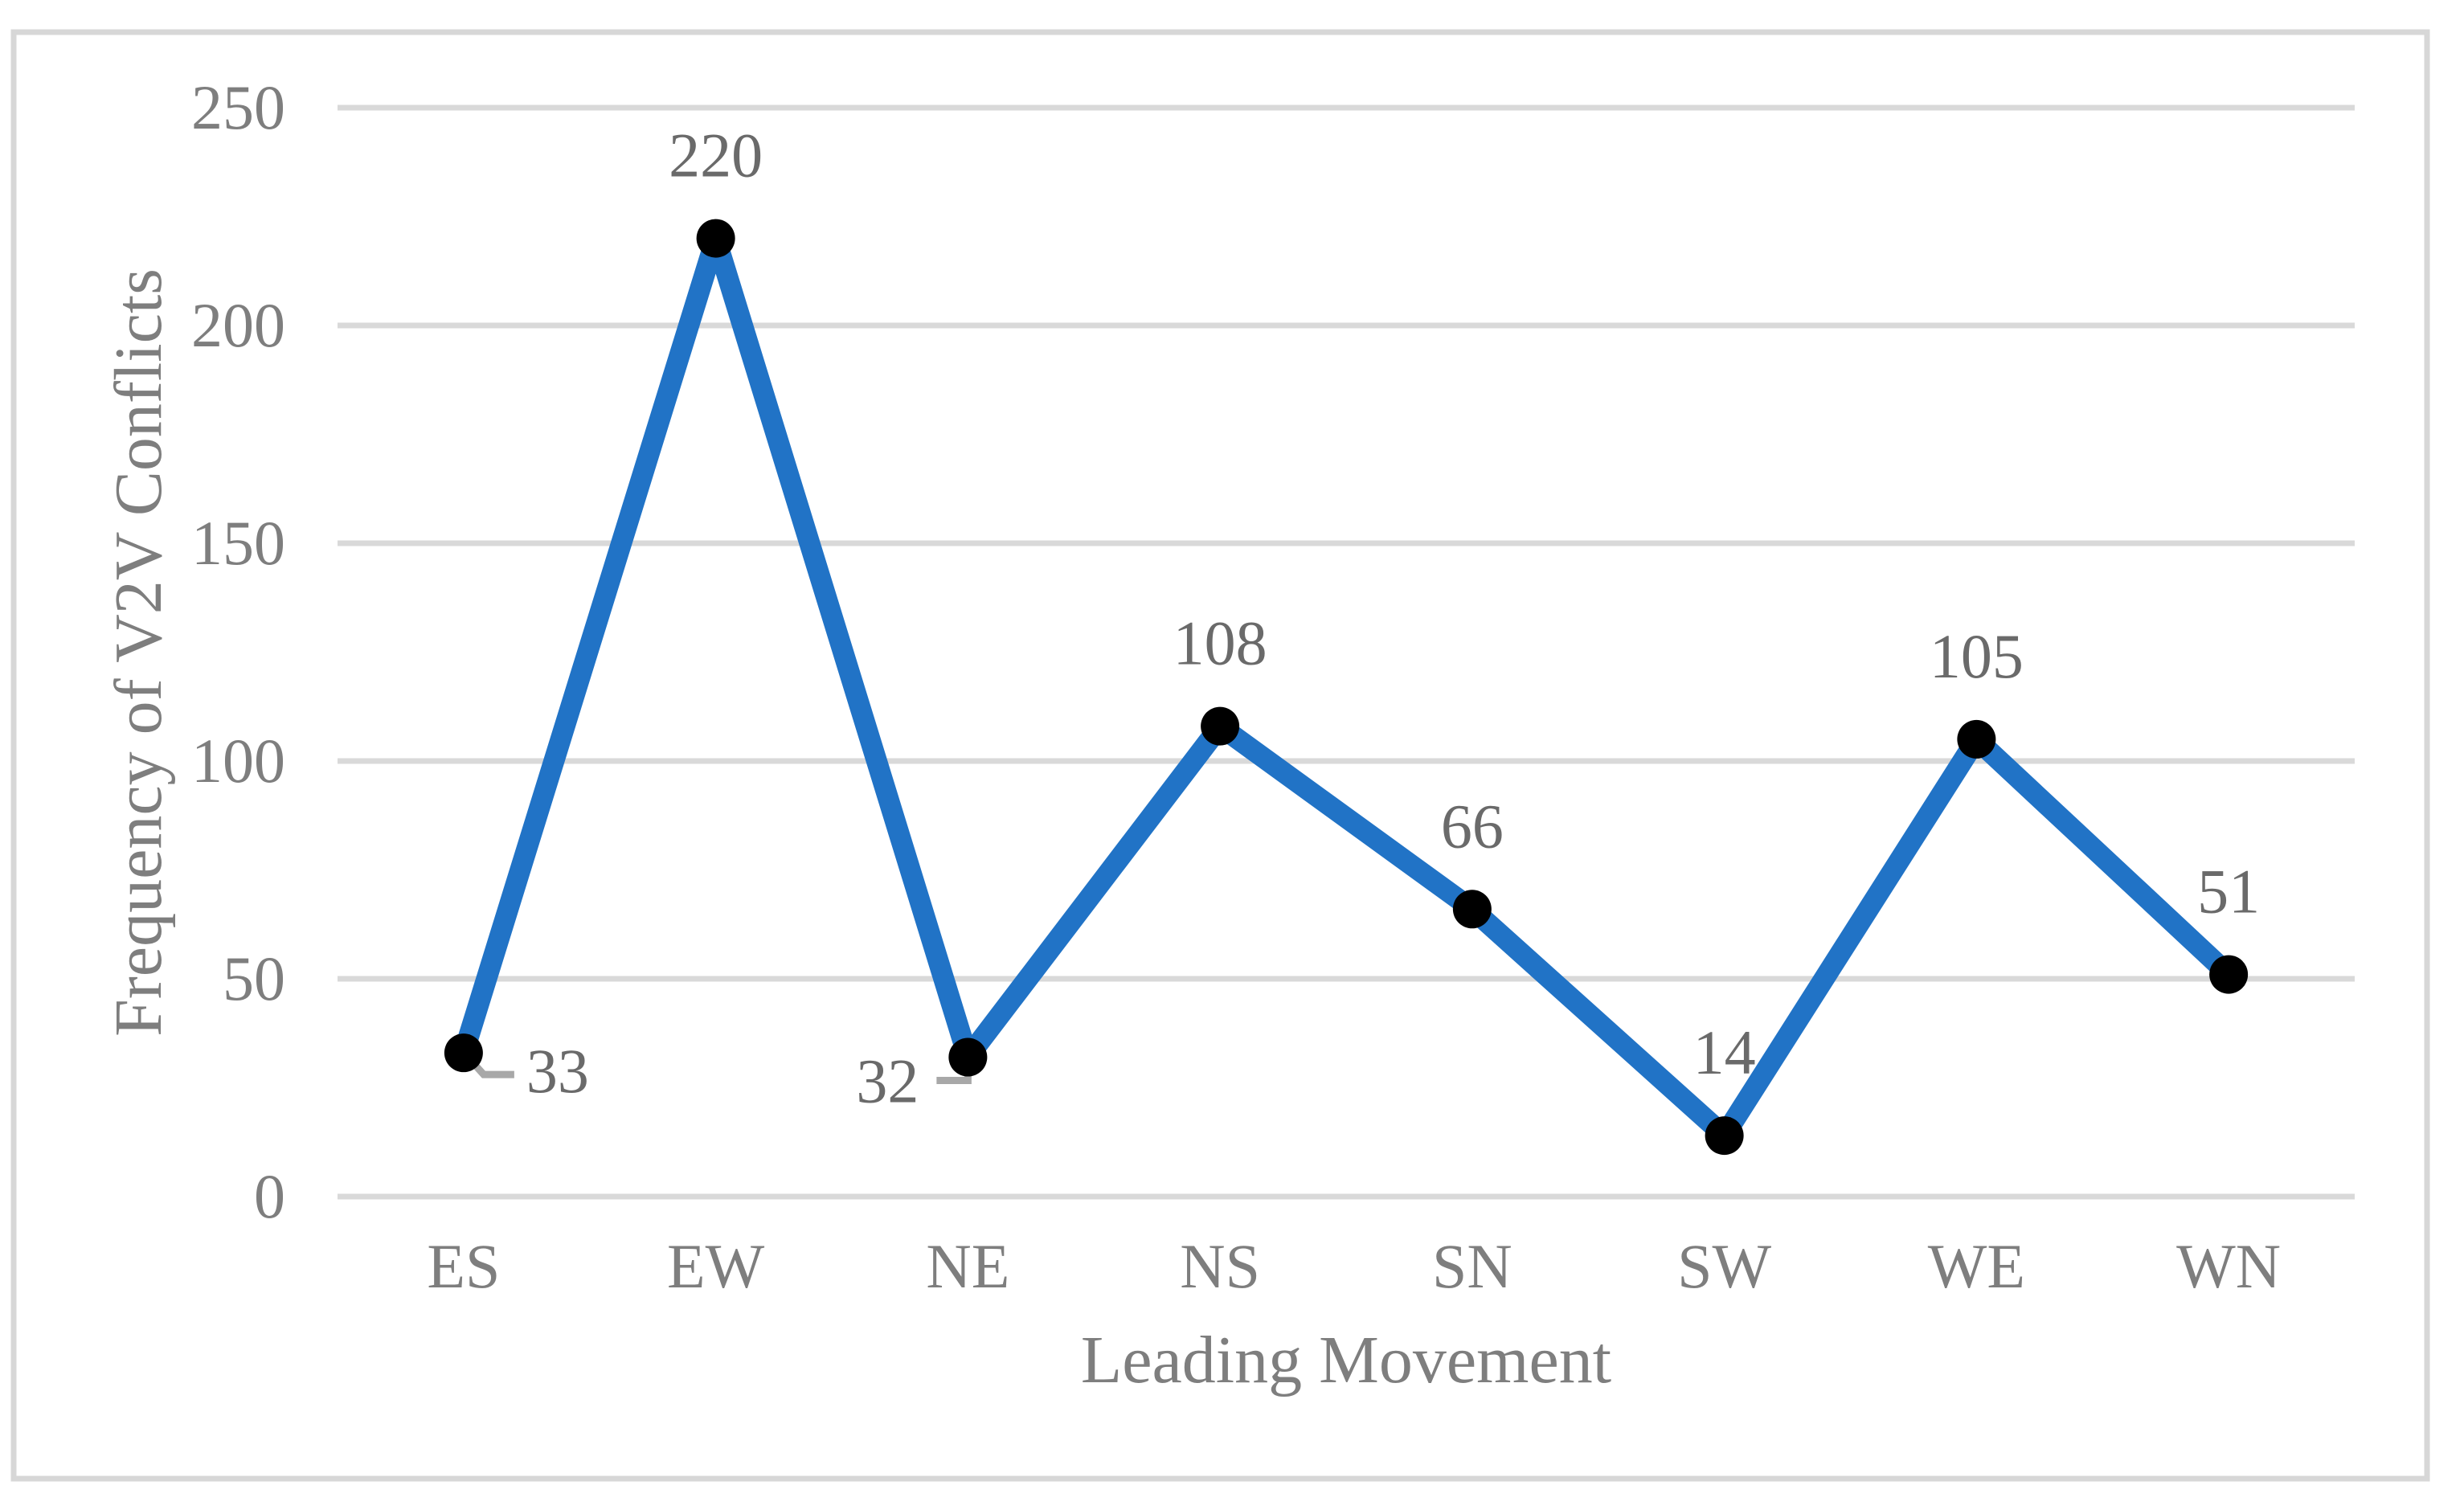 Image resolution: width=2464 pixels, height=1510 pixels. I want to click on data-label-ns: 108, so click(1220, 643).